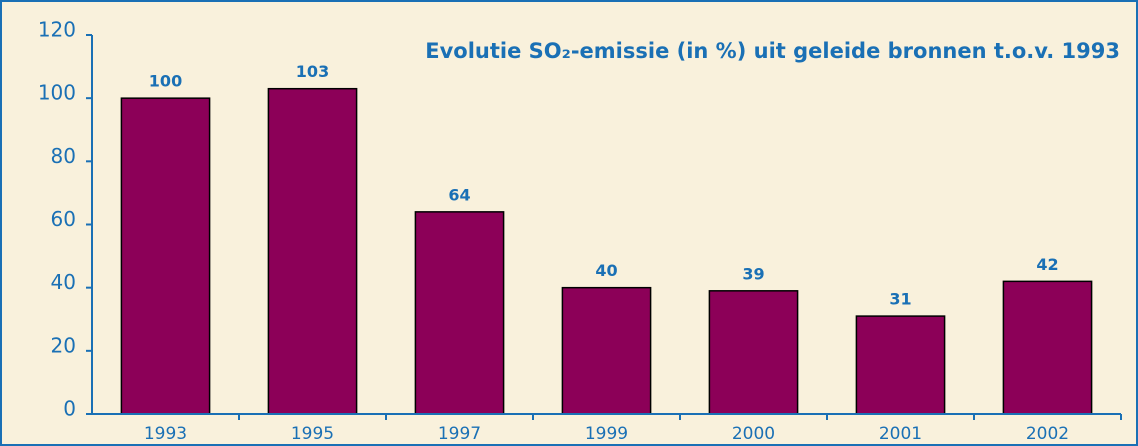  What do you see at coordinates (1047, 264) in the screenshot?
I see `value-label: 42` at bounding box center [1047, 264].